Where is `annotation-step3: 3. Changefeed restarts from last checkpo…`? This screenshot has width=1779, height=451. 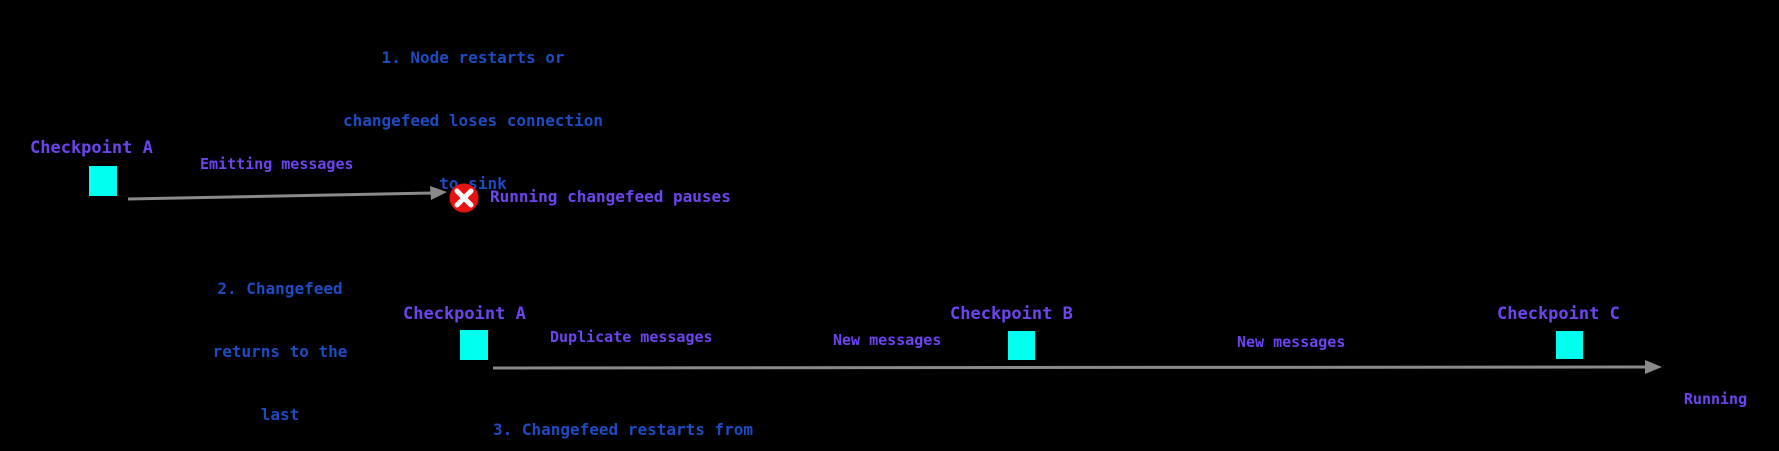 annotation-step3: 3. Changefeed restarts from last checkpo… is located at coordinates (623, 414).